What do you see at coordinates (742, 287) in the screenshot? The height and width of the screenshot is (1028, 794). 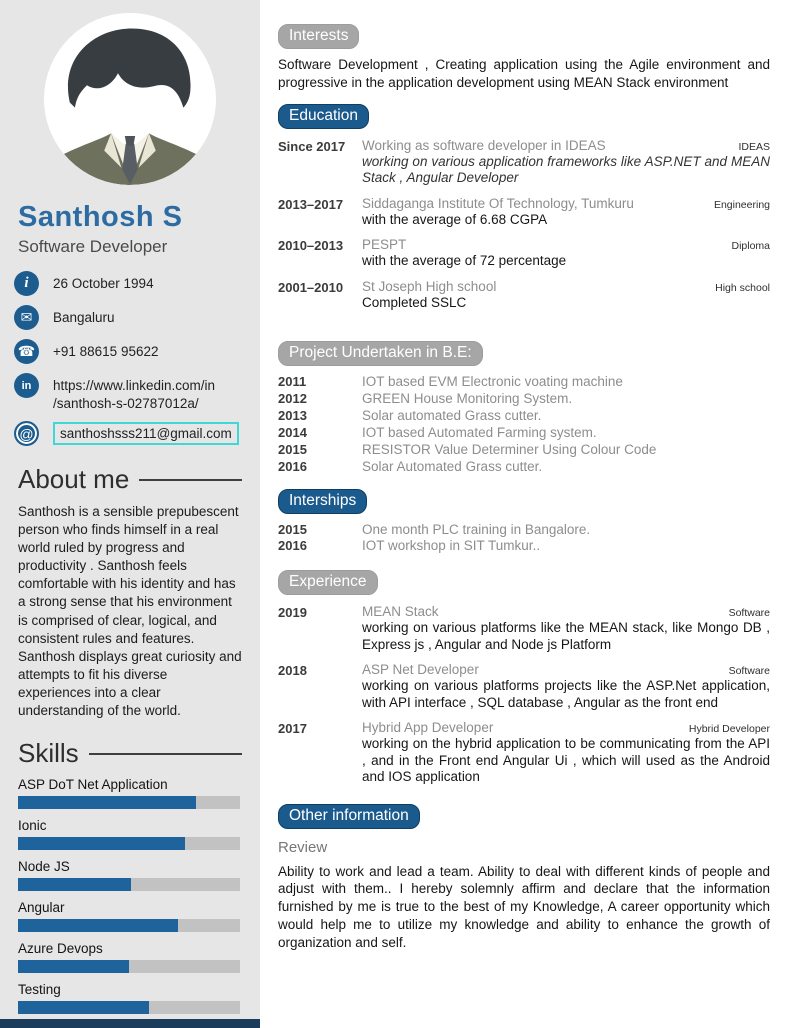 I see `row-tag: High school` at bounding box center [742, 287].